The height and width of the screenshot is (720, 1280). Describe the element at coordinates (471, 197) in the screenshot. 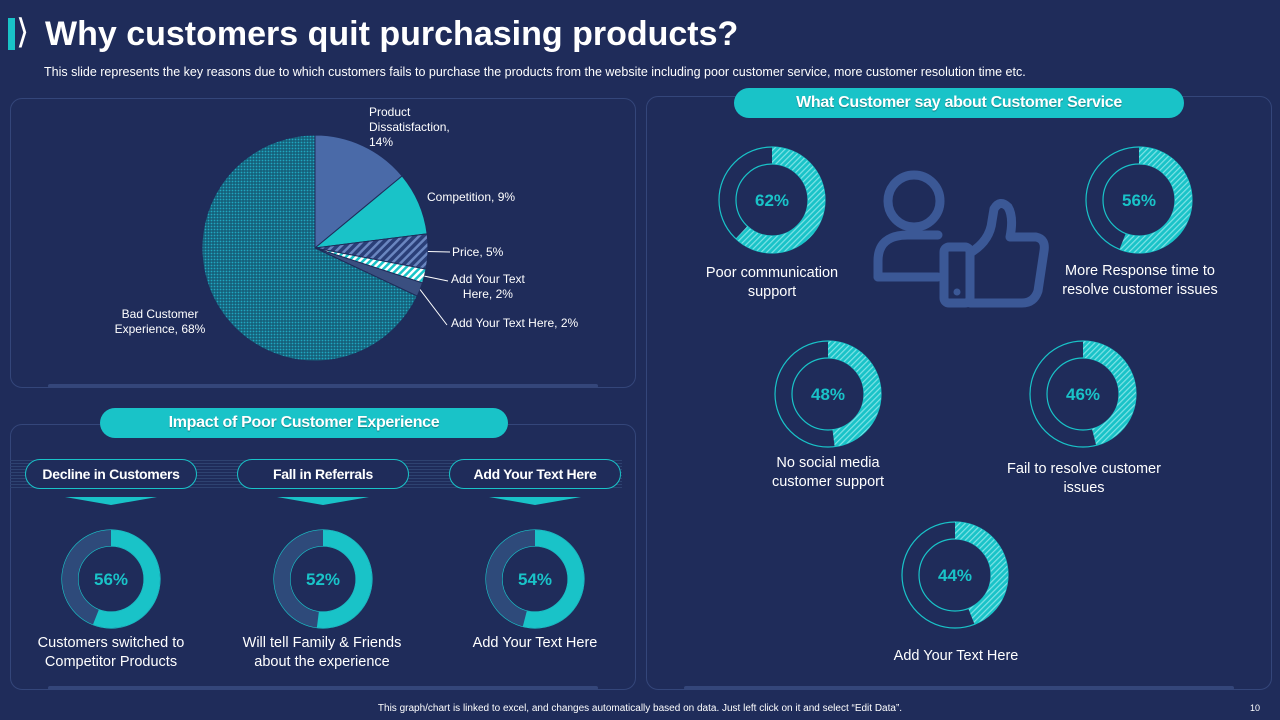

I see `pie-label-competition: Competition, 9%` at that location.